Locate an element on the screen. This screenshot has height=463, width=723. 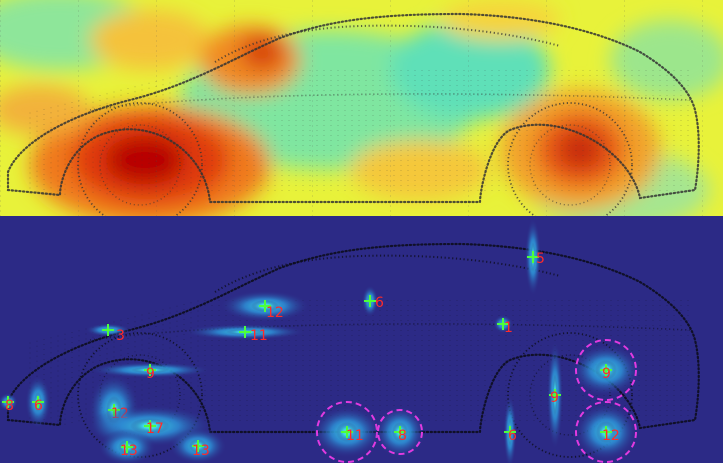
source-label: 5 is located at coordinates (540, 259).